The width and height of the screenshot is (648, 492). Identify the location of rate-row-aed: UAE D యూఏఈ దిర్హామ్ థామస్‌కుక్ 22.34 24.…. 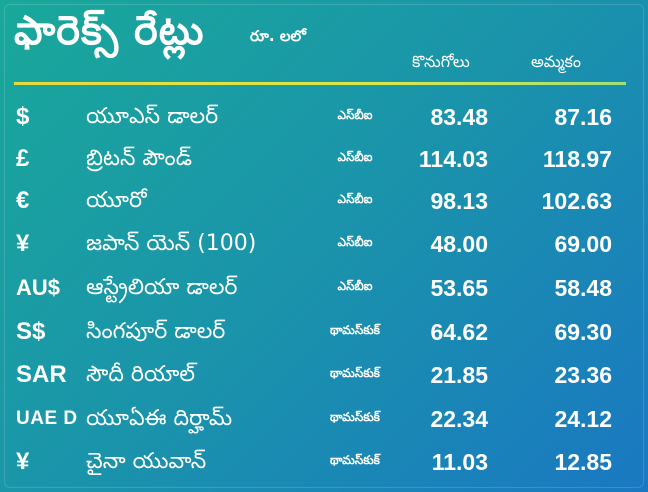
(324, 419).